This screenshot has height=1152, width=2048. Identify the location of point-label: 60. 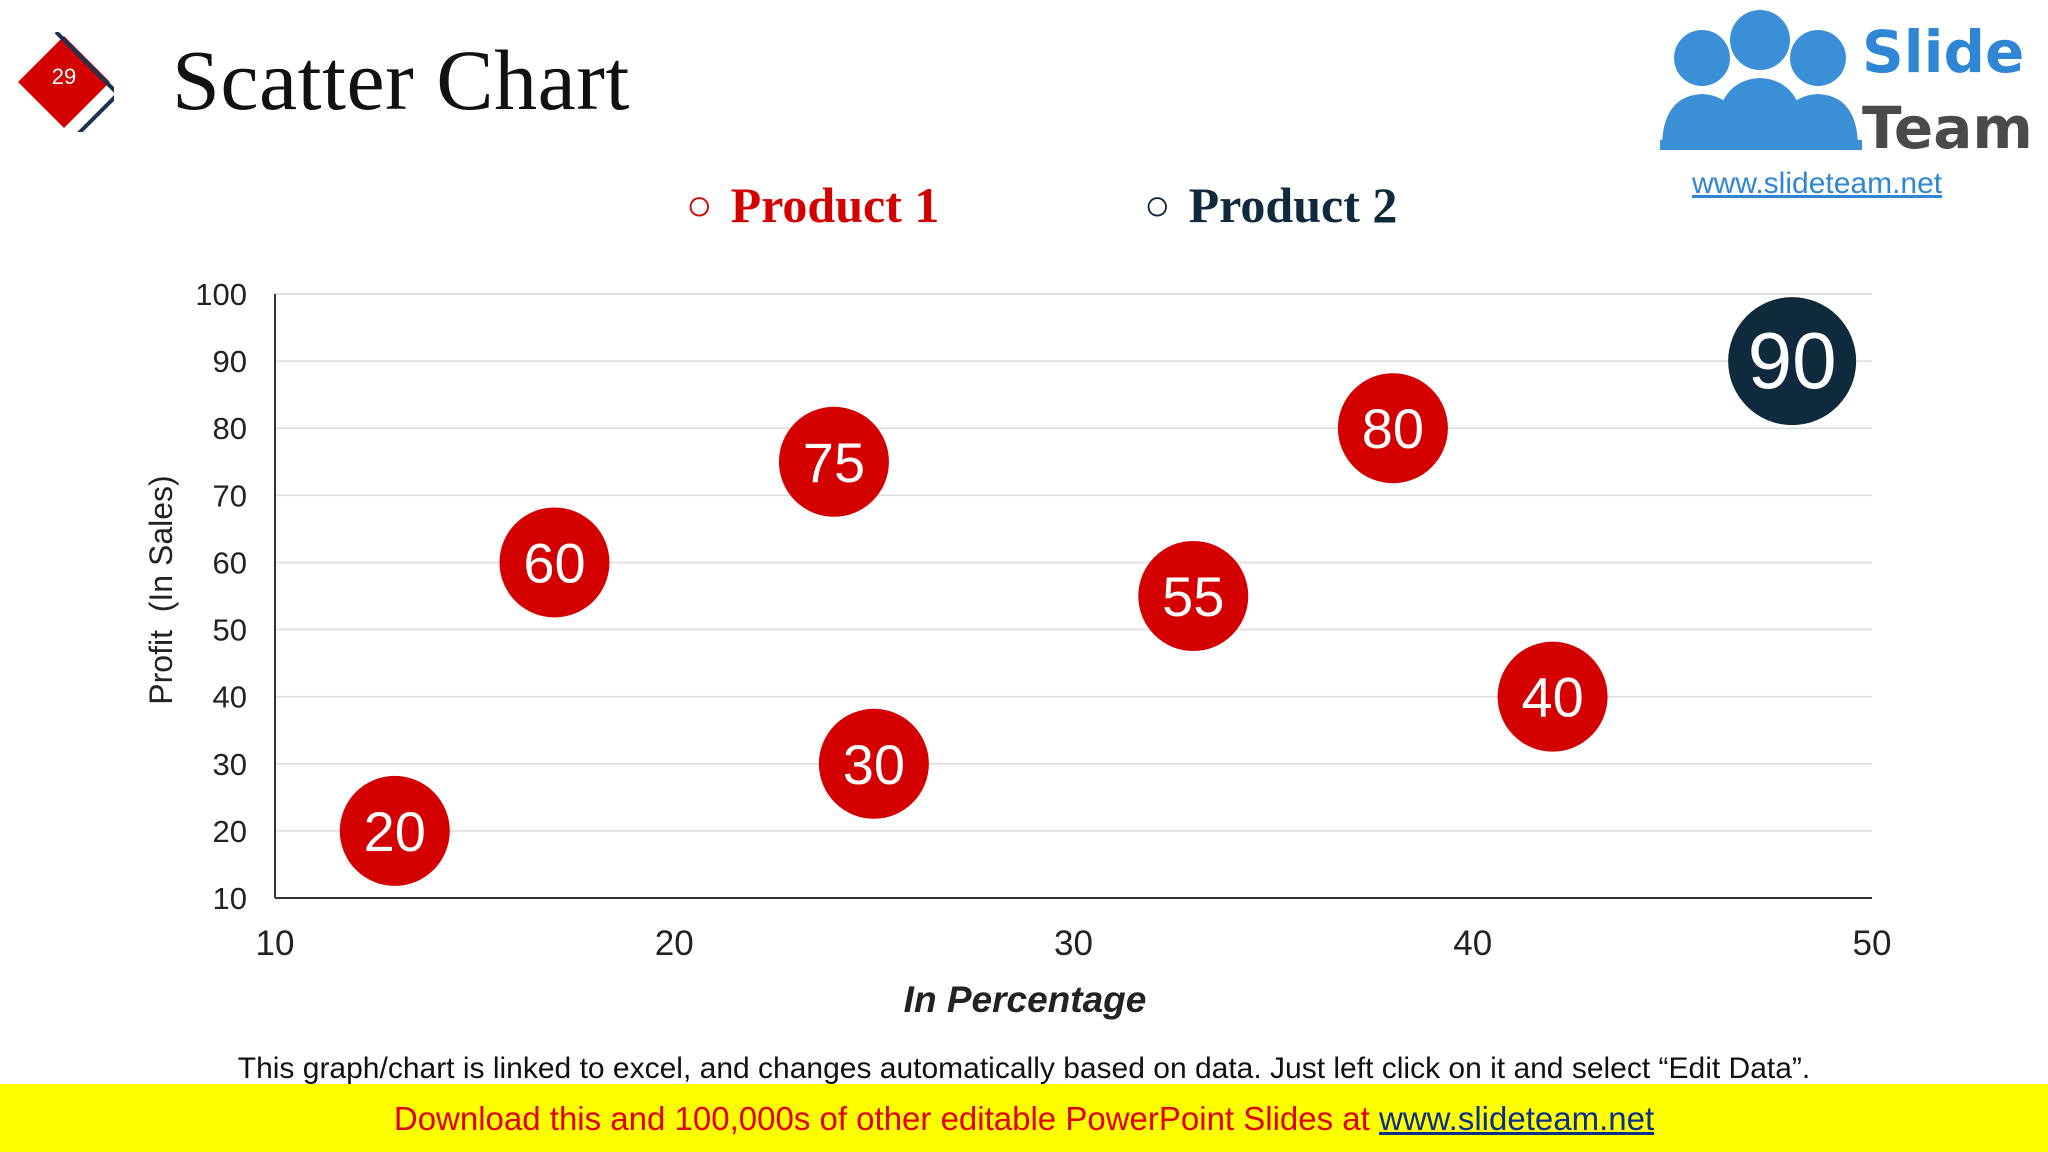
(554, 562).